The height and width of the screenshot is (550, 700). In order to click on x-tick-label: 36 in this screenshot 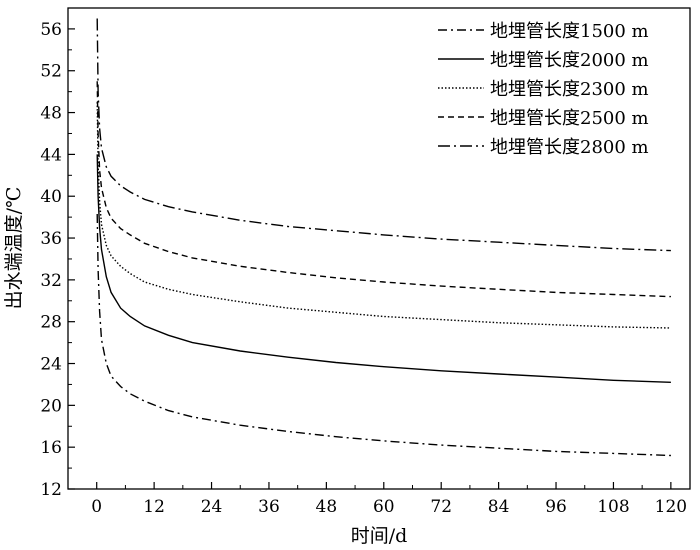, I will do `click(269, 507)`.